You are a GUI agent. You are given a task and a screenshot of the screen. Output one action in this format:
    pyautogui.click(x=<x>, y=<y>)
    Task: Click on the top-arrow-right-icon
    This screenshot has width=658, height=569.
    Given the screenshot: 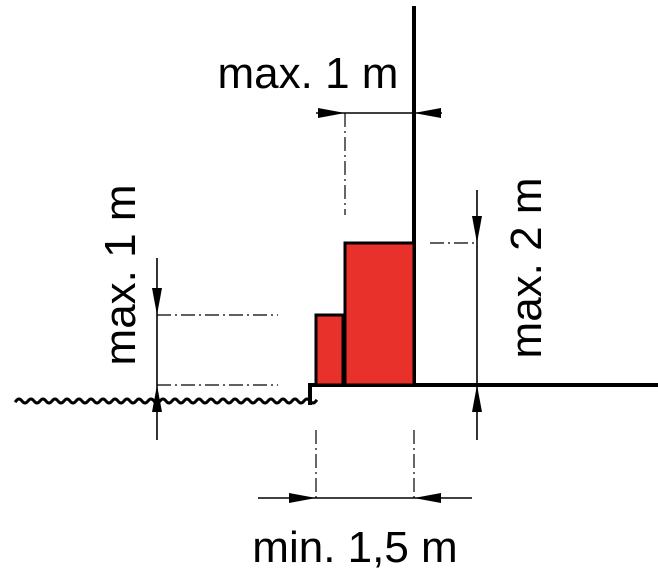 What is the action you would take?
    pyautogui.click(x=427, y=113)
    